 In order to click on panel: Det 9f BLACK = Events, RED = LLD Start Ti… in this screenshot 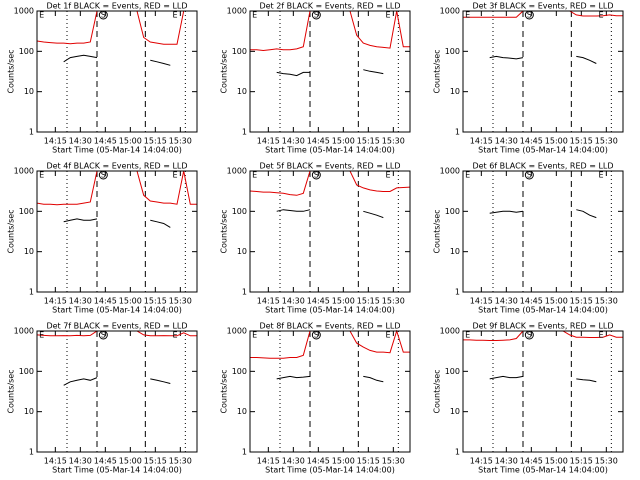, I will do `click(528, 398)`.